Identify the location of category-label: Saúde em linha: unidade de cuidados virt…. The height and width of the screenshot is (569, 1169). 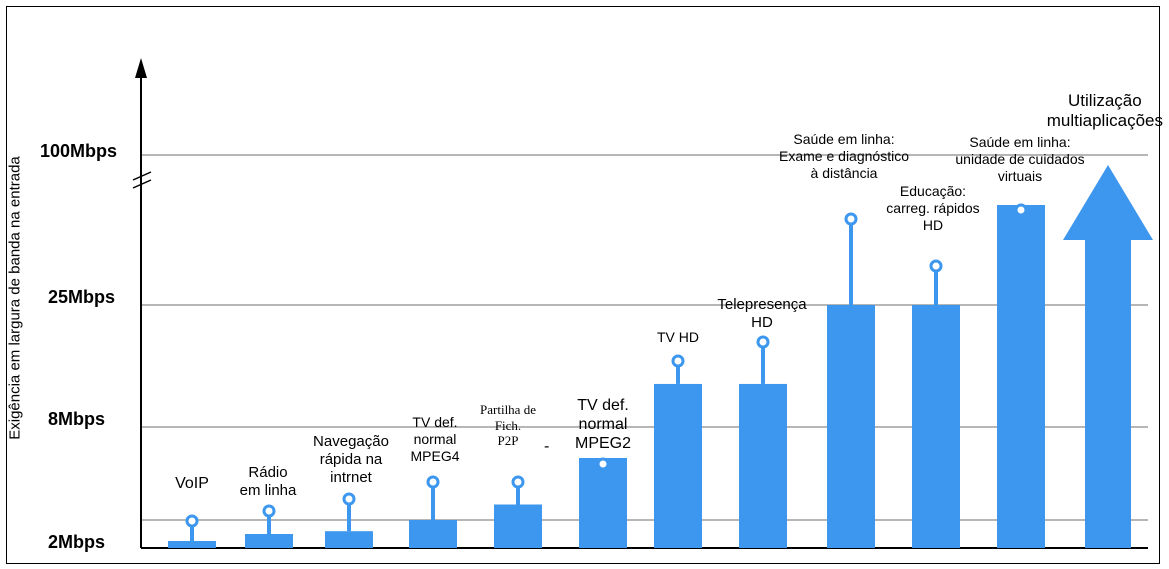
(1020, 159).